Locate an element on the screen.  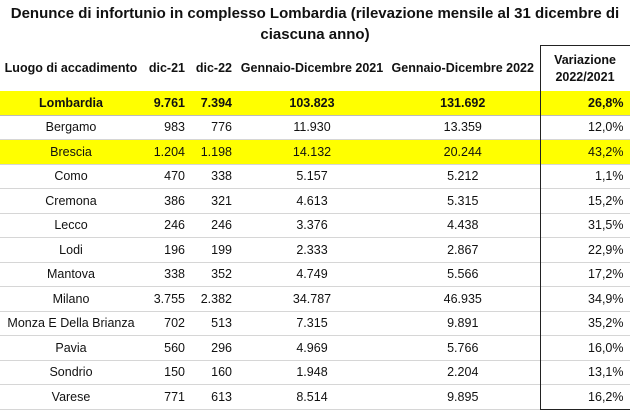
cell-gd2022: 13.359 is located at coordinates (462, 127).